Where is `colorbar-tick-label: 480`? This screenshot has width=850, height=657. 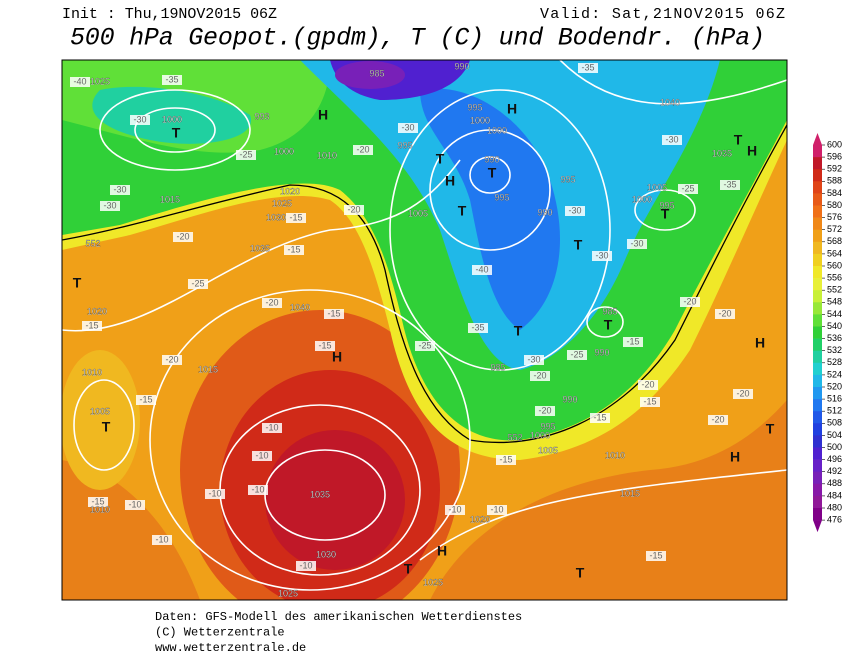
colorbar-tick-label: 480 is located at coordinates (834, 507).